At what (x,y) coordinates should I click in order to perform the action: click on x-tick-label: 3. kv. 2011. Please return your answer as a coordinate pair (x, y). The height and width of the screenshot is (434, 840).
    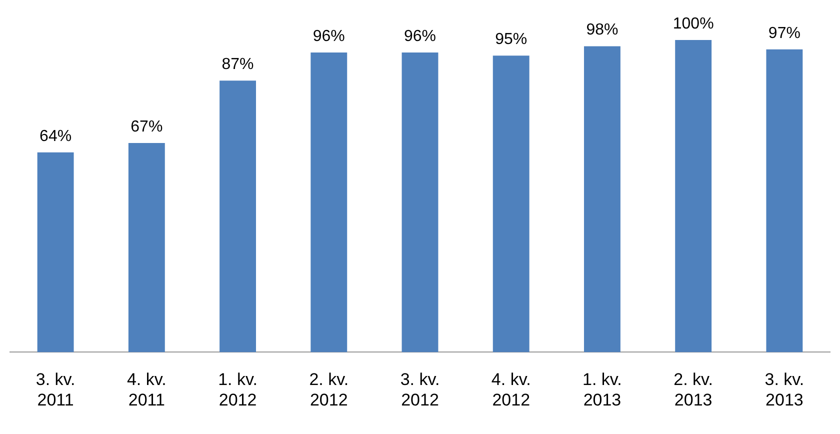
    Looking at the image, I should click on (56, 390).